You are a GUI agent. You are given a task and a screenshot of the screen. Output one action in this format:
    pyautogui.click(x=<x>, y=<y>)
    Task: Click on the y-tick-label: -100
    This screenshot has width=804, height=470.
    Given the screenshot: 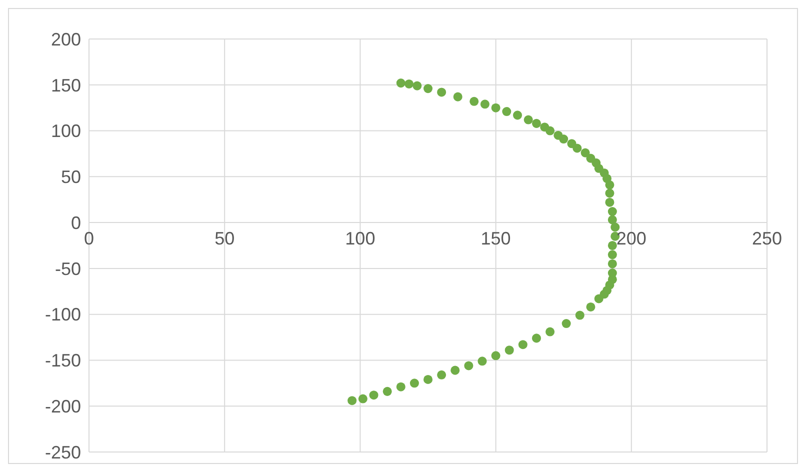 What is the action you would take?
    pyautogui.click(x=62, y=314)
    